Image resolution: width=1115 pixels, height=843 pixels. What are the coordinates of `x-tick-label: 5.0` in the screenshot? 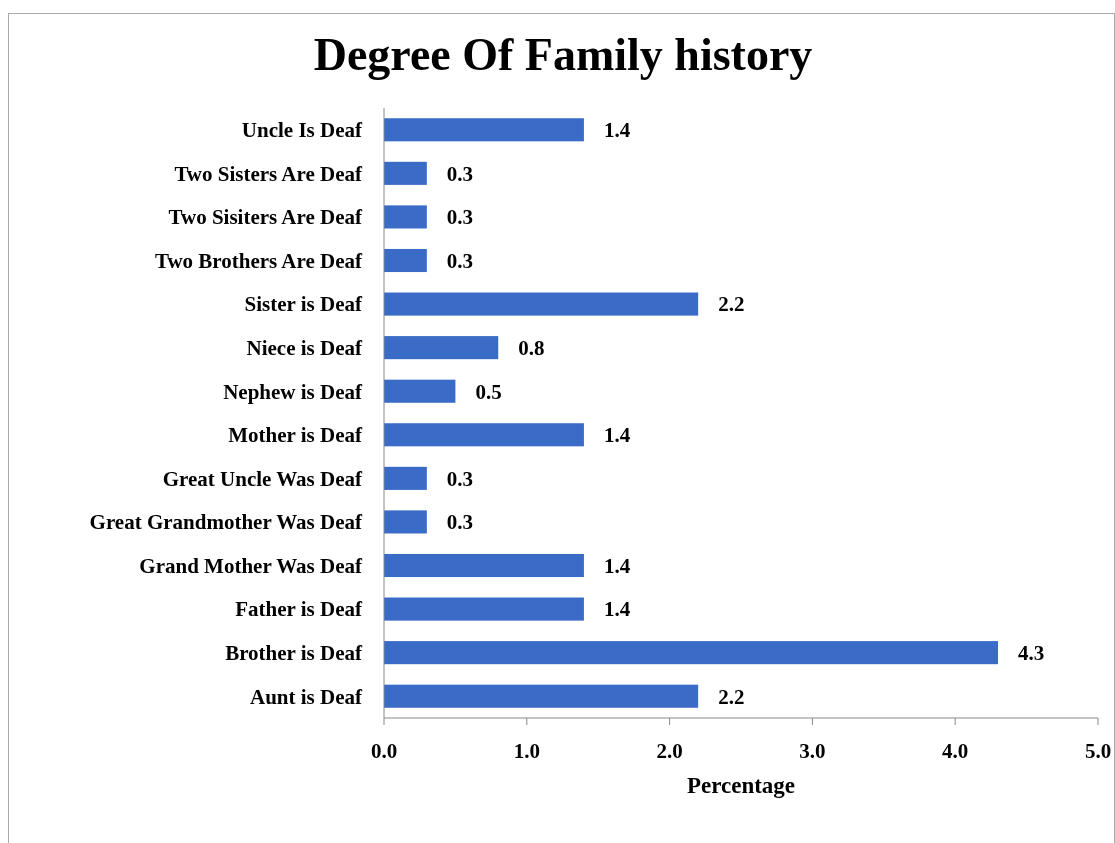 It's located at (1098, 751).